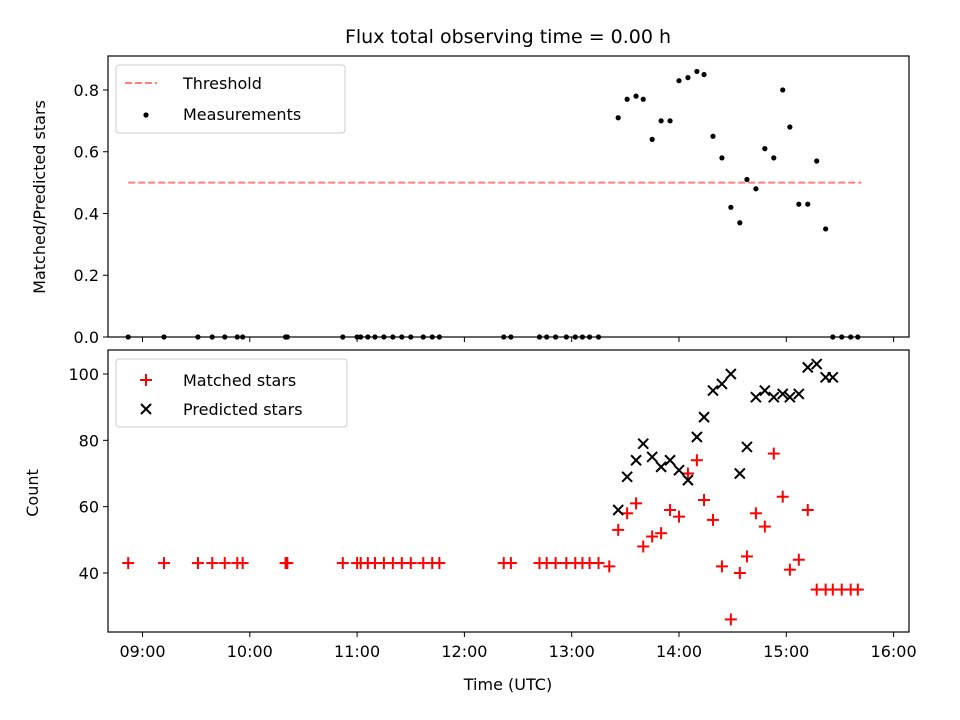 The height and width of the screenshot is (720, 960). I want to click on x-tick-label: 15:00, so click(786, 651).